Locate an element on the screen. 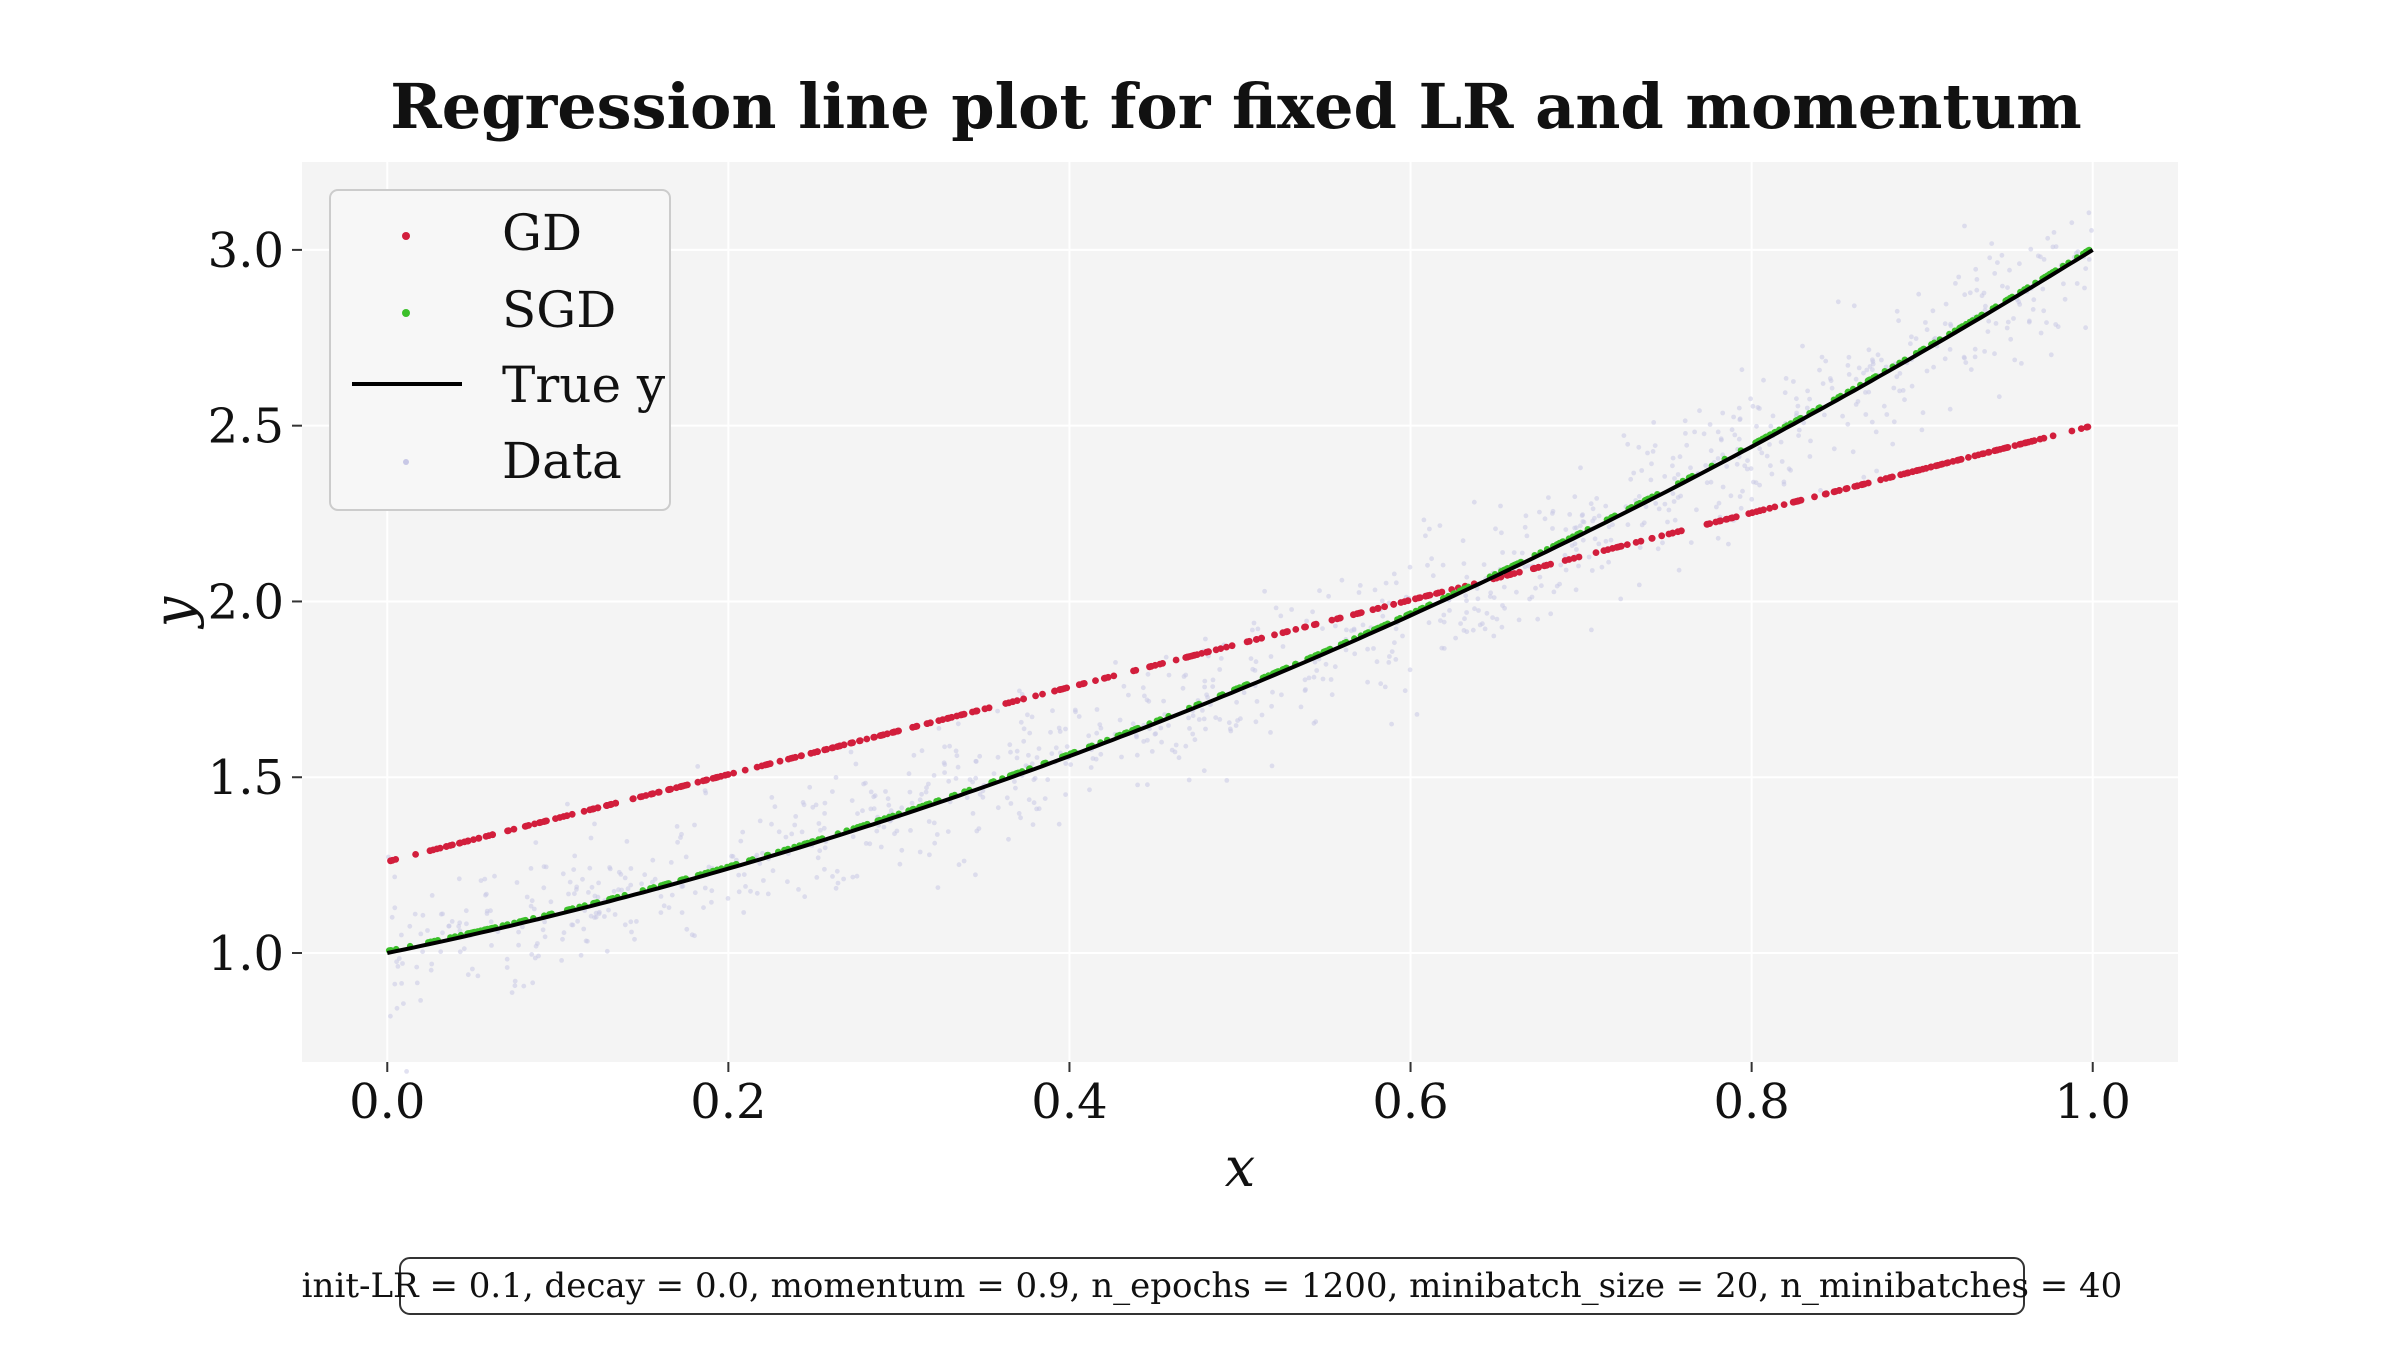 The width and height of the screenshot is (2400, 1350). x-tick-label: 0.2 is located at coordinates (728, 1102).